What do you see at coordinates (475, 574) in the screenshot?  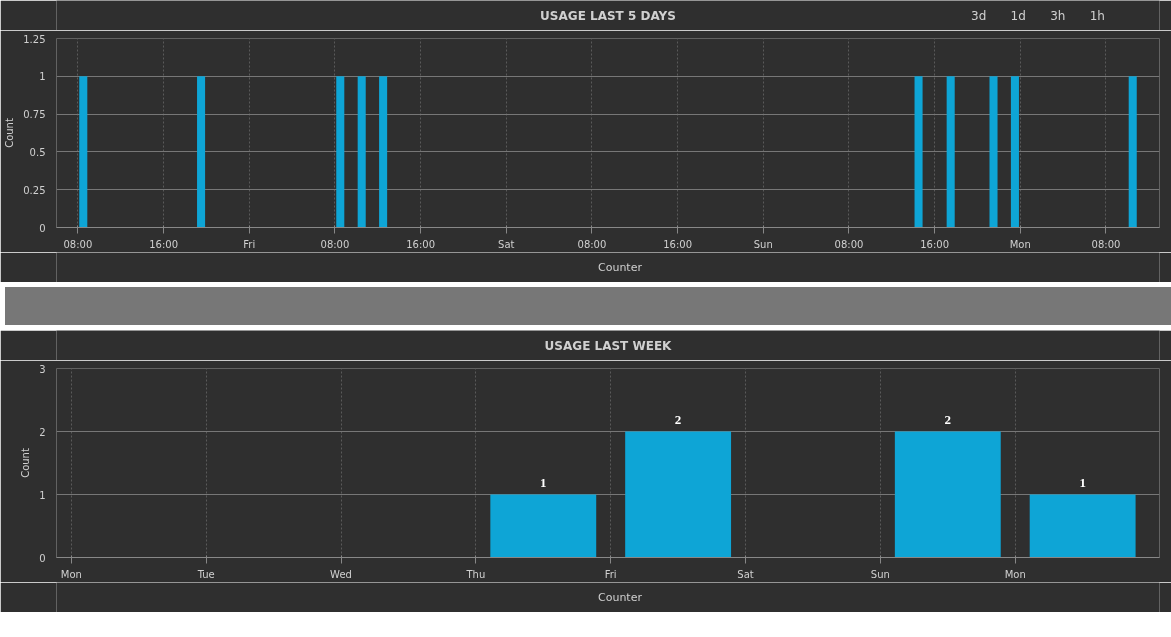 I see `x-tick-label: Thu` at bounding box center [475, 574].